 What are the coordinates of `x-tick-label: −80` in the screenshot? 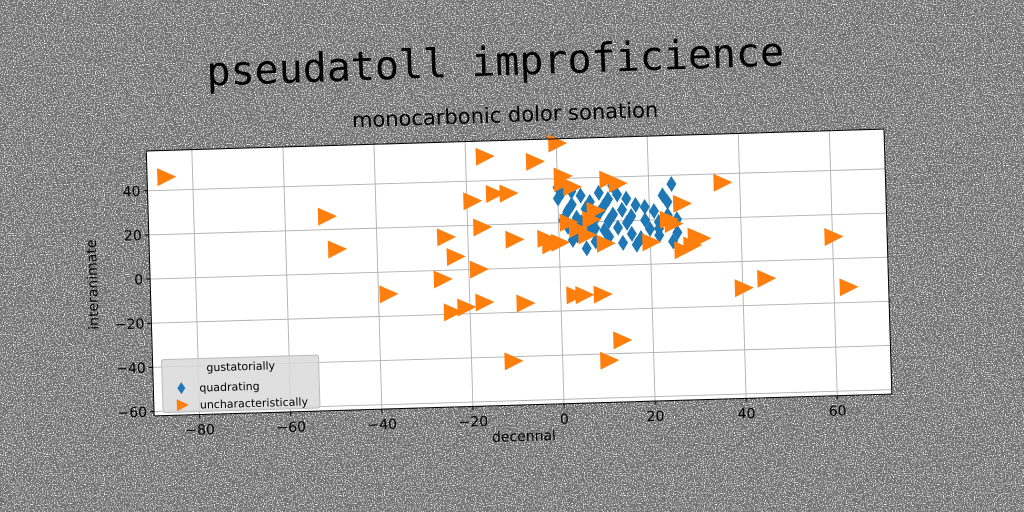 It's located at (200, 430).